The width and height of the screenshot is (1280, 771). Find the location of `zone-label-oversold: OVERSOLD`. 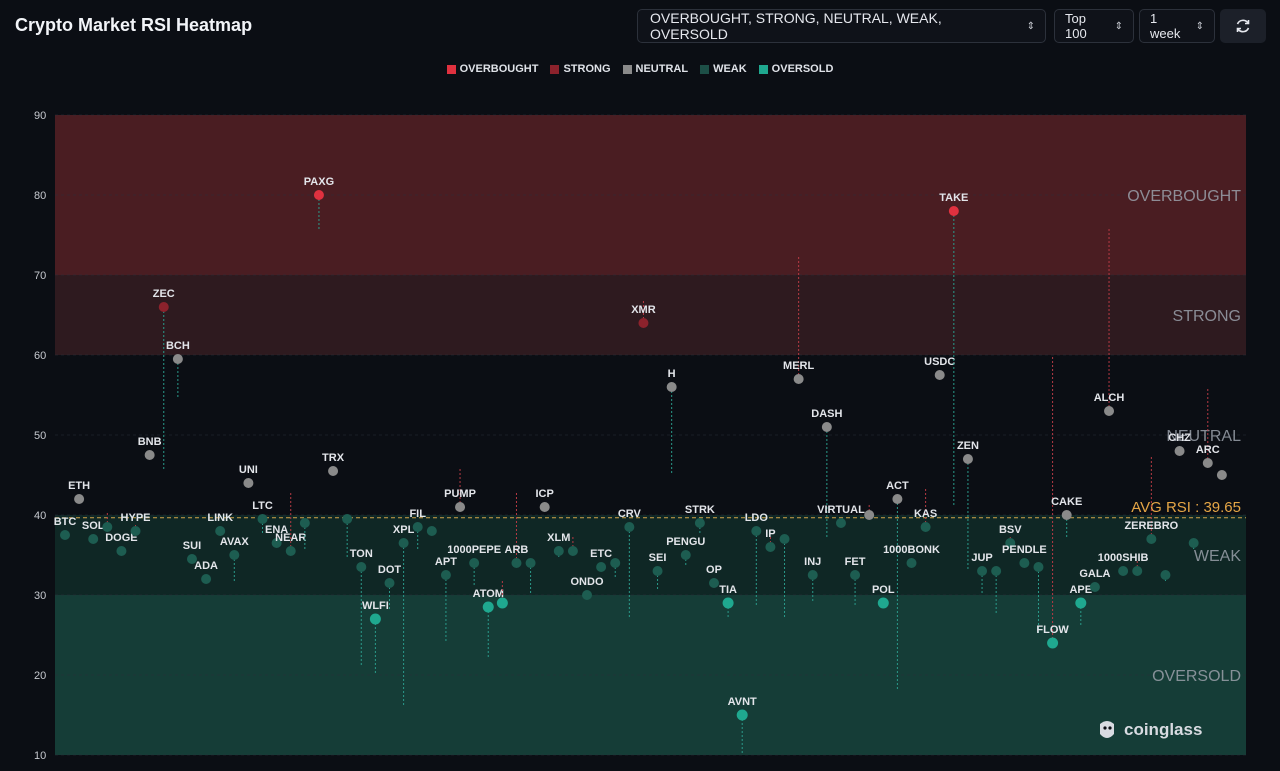

zone-label-oversold: OVERSOLD is located at coordinates (1196, 676).